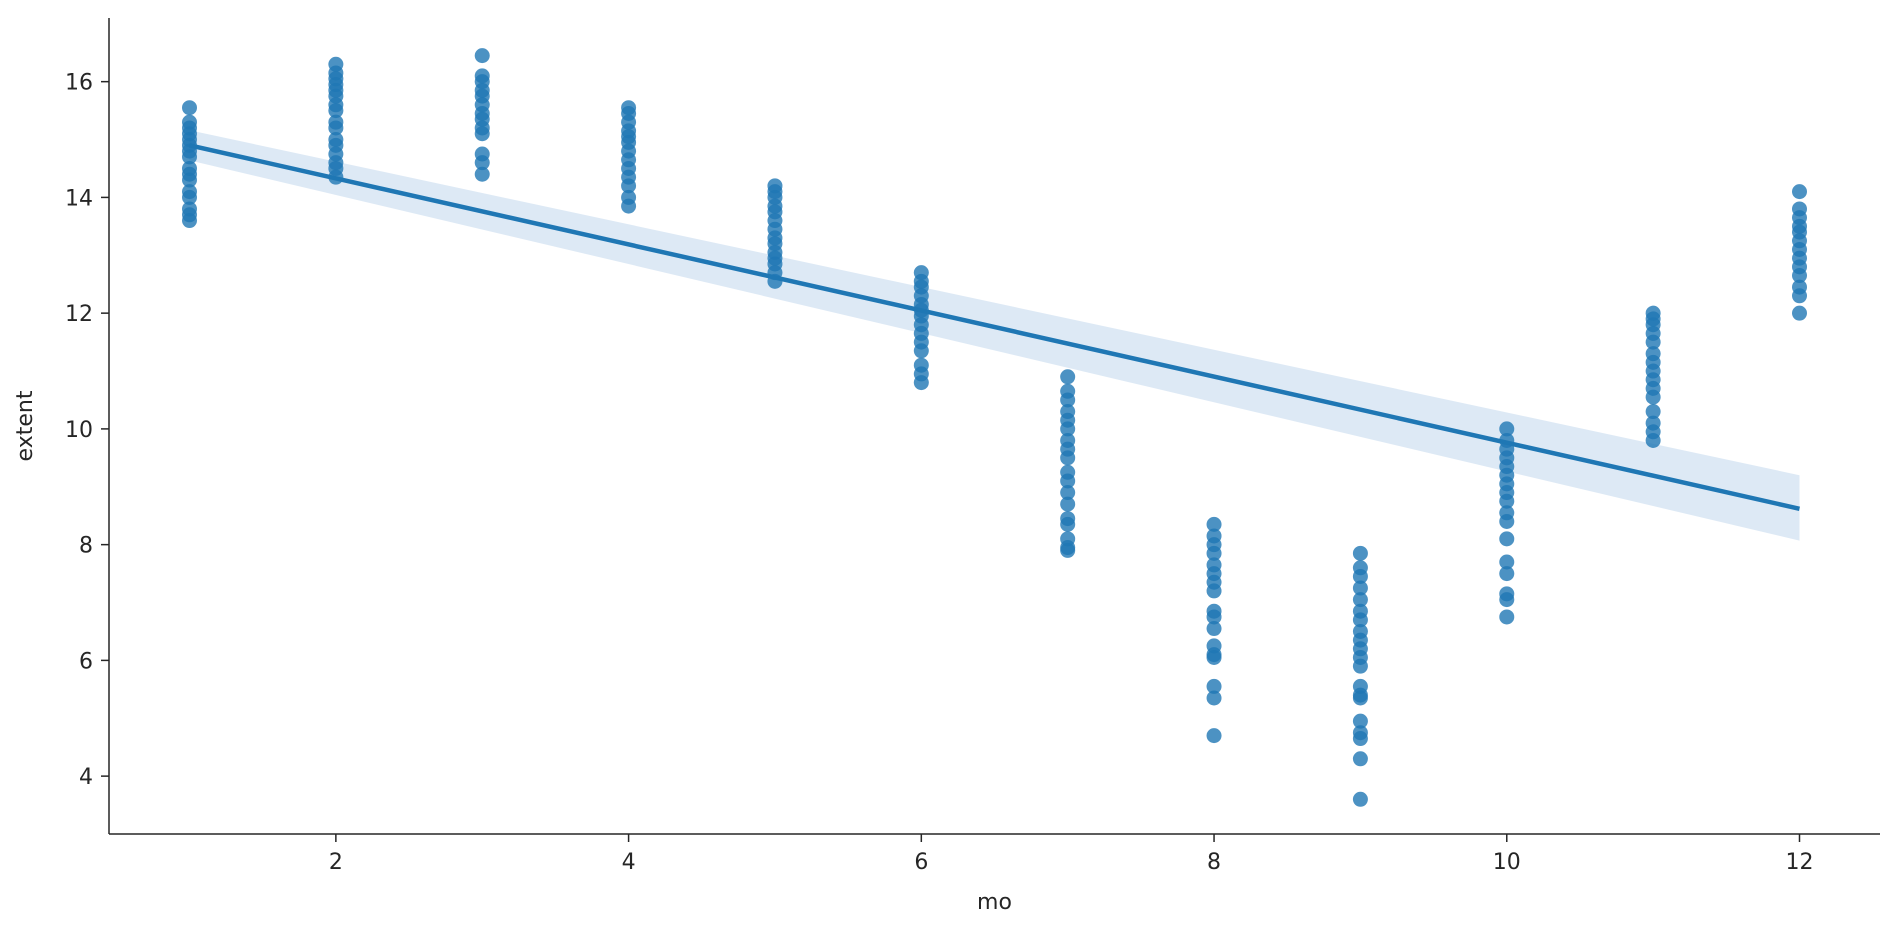 The image size is (1898, 936). Describe the element at coordinates (79, 314) in the screenshot. I see `y-tick-label: 12` at that location.